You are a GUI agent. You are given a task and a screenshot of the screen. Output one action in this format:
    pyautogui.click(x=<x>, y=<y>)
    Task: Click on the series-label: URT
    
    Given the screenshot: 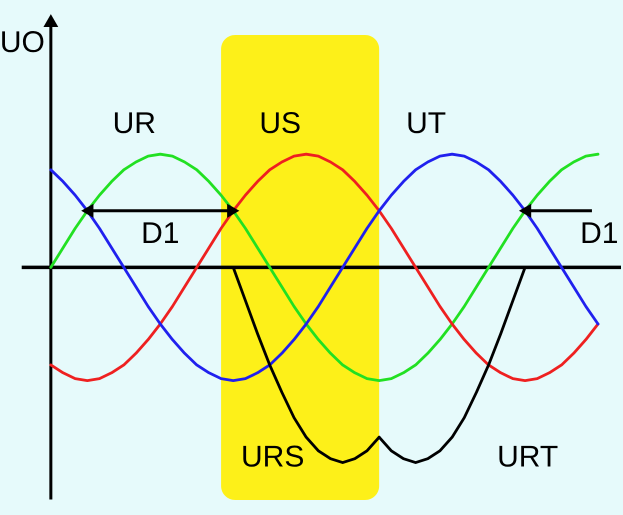 What is the action you would take?
    pyautogui.click(x=527, y=457)
    